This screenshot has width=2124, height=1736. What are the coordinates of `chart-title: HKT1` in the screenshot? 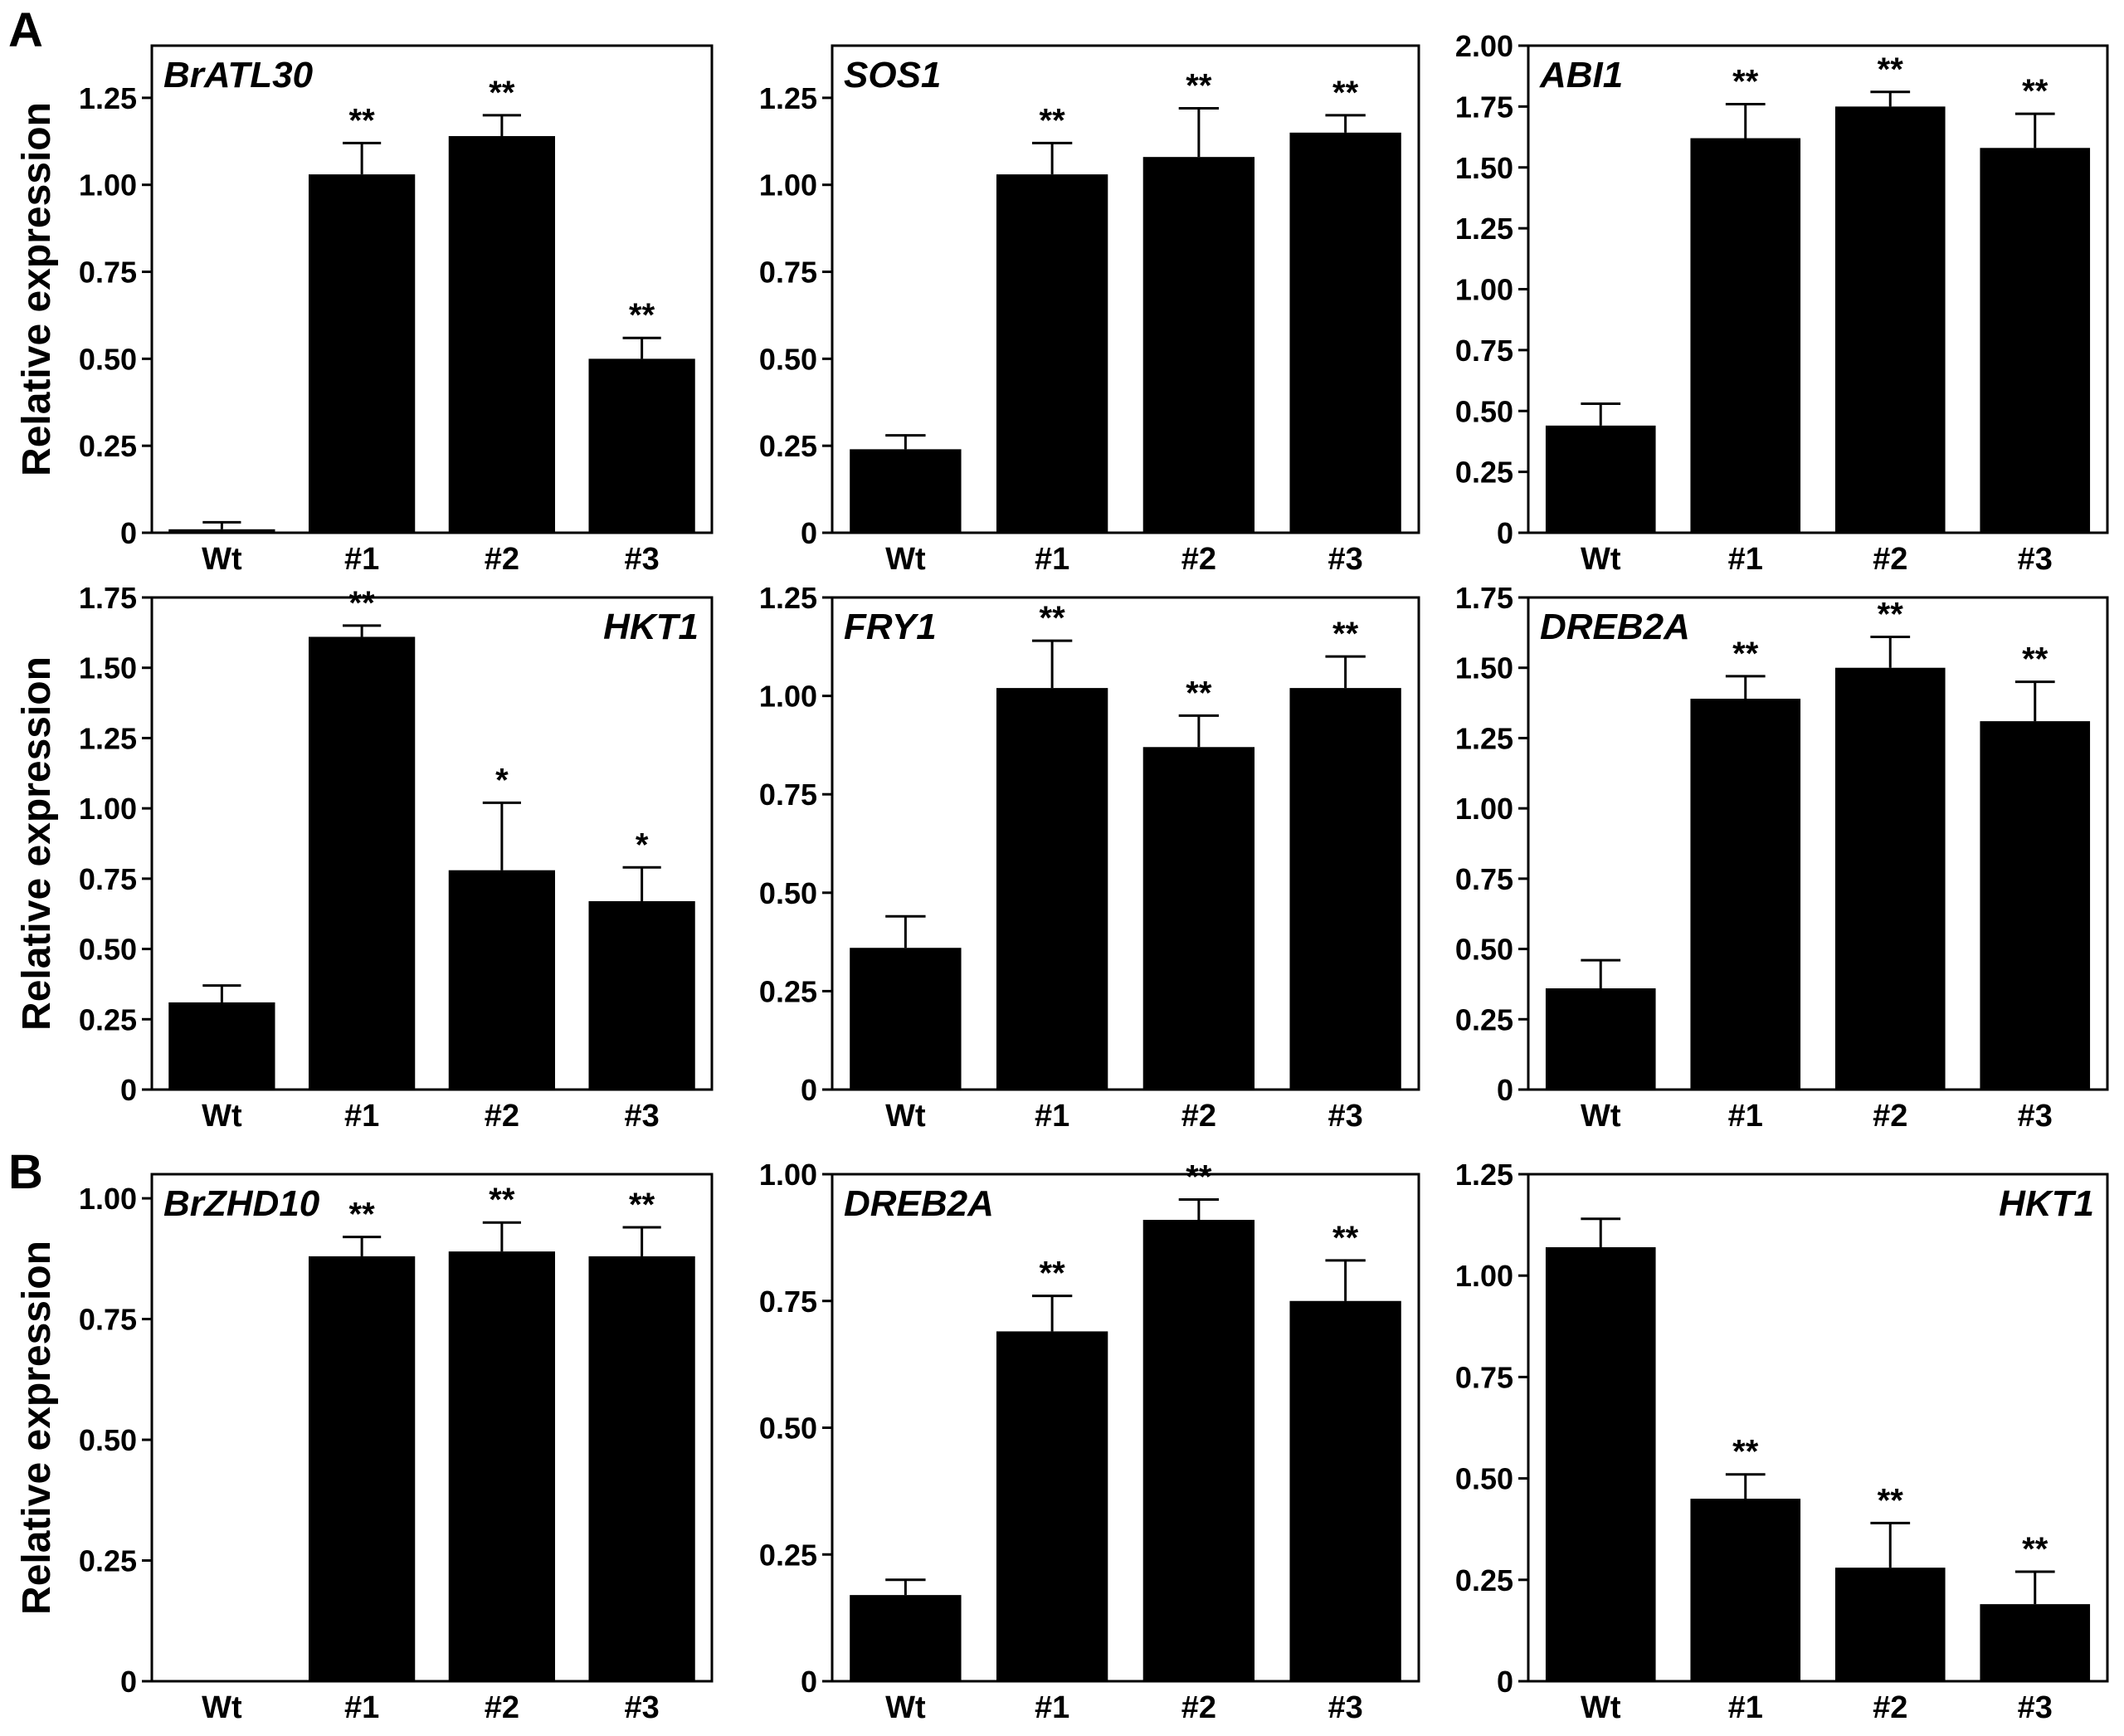 It's located at (2046, 1203).